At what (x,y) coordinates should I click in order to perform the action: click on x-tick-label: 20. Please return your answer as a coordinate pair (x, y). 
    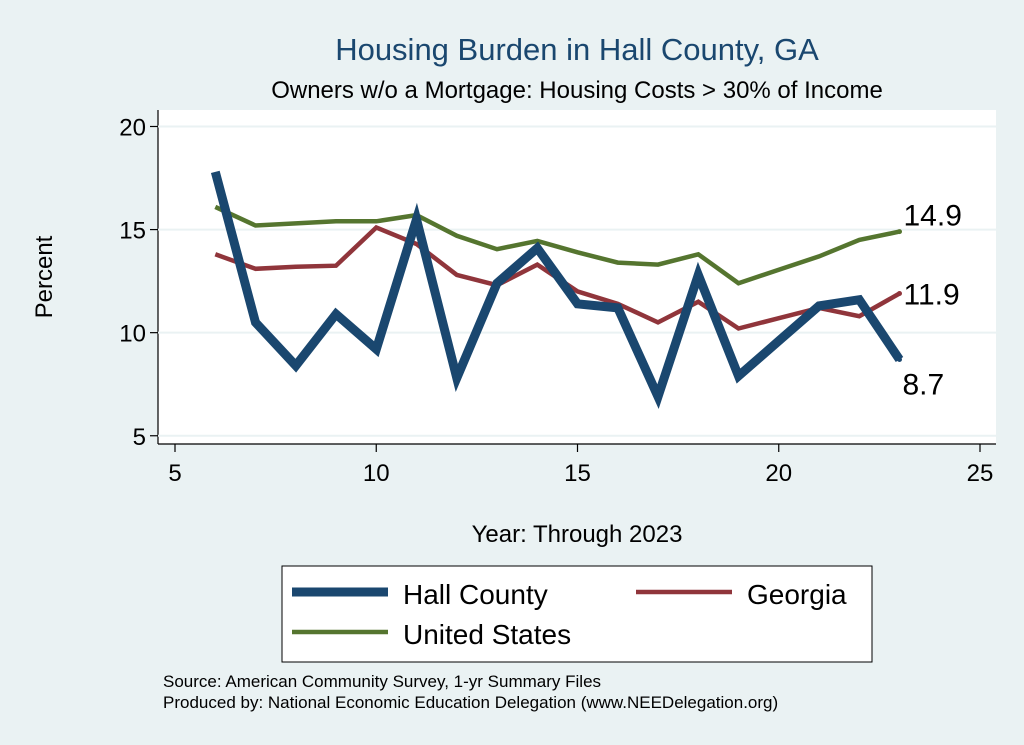
    Looking at the image, I should click on (778, 473).